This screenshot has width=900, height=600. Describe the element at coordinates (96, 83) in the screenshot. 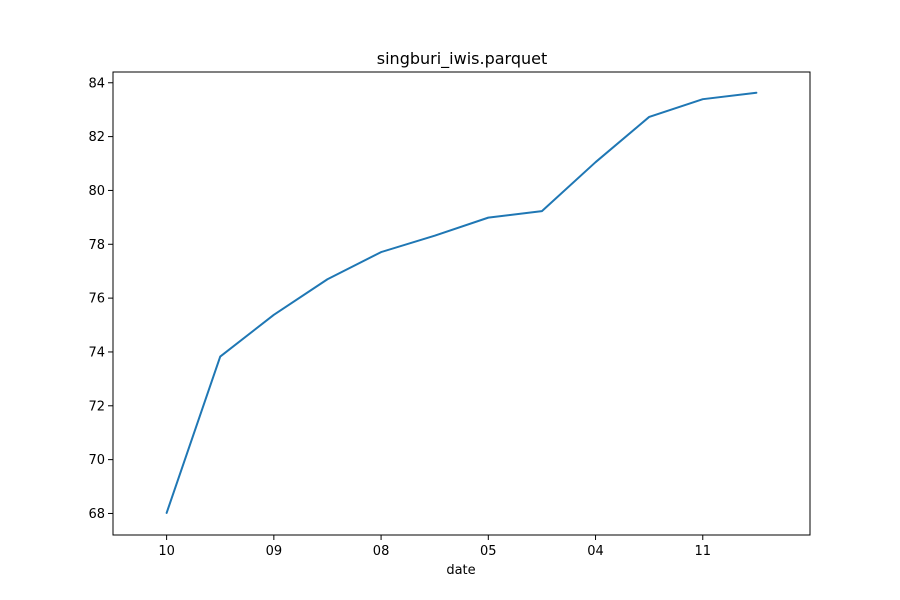

I see `y-tick-label: 84` at that location.